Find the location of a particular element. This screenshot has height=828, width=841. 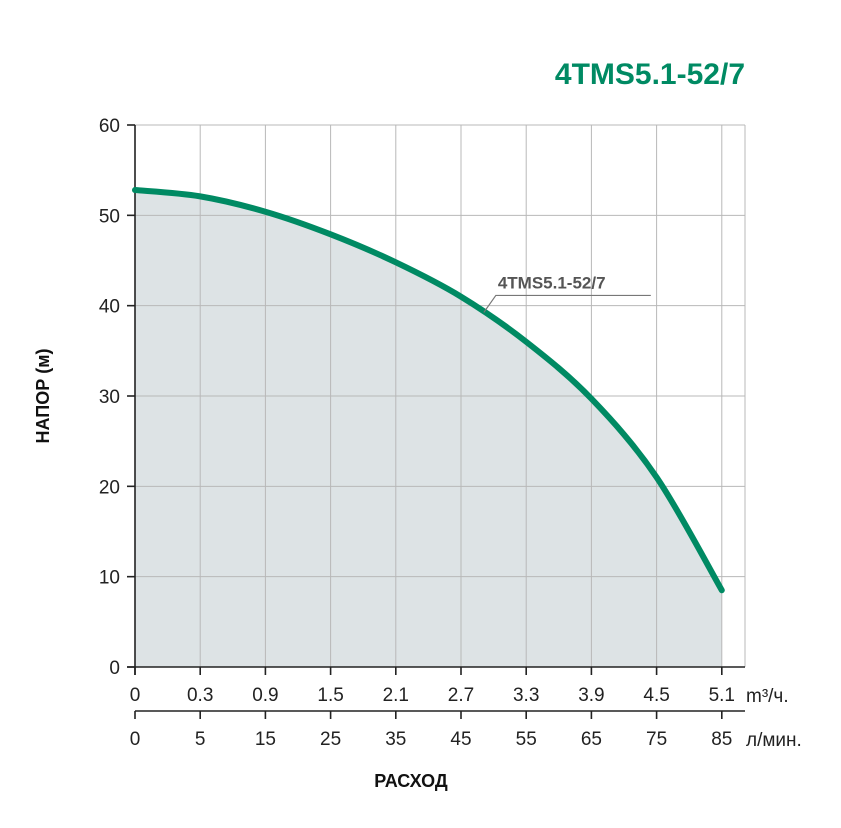

x-tick-label-m3h: 0.3 is located at coordinates (200, 695).